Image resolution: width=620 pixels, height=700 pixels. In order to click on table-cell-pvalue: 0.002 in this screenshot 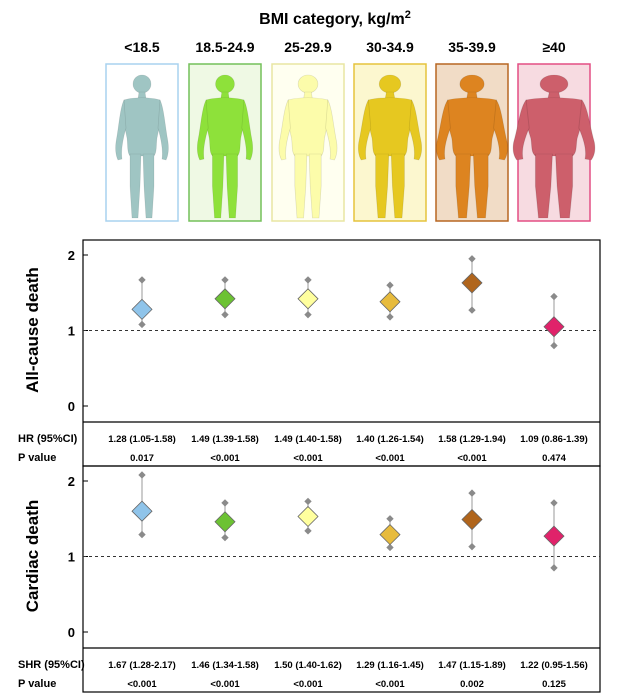, I will do `click(472, 684)`.